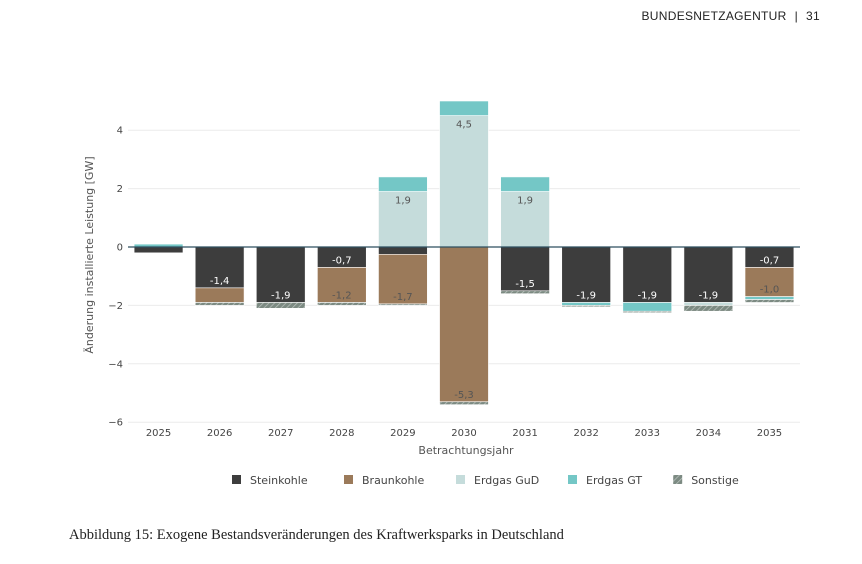  Describe the element at coordinates (220, 281) in the screenshot. I see `data-label: -1,4` at that location.